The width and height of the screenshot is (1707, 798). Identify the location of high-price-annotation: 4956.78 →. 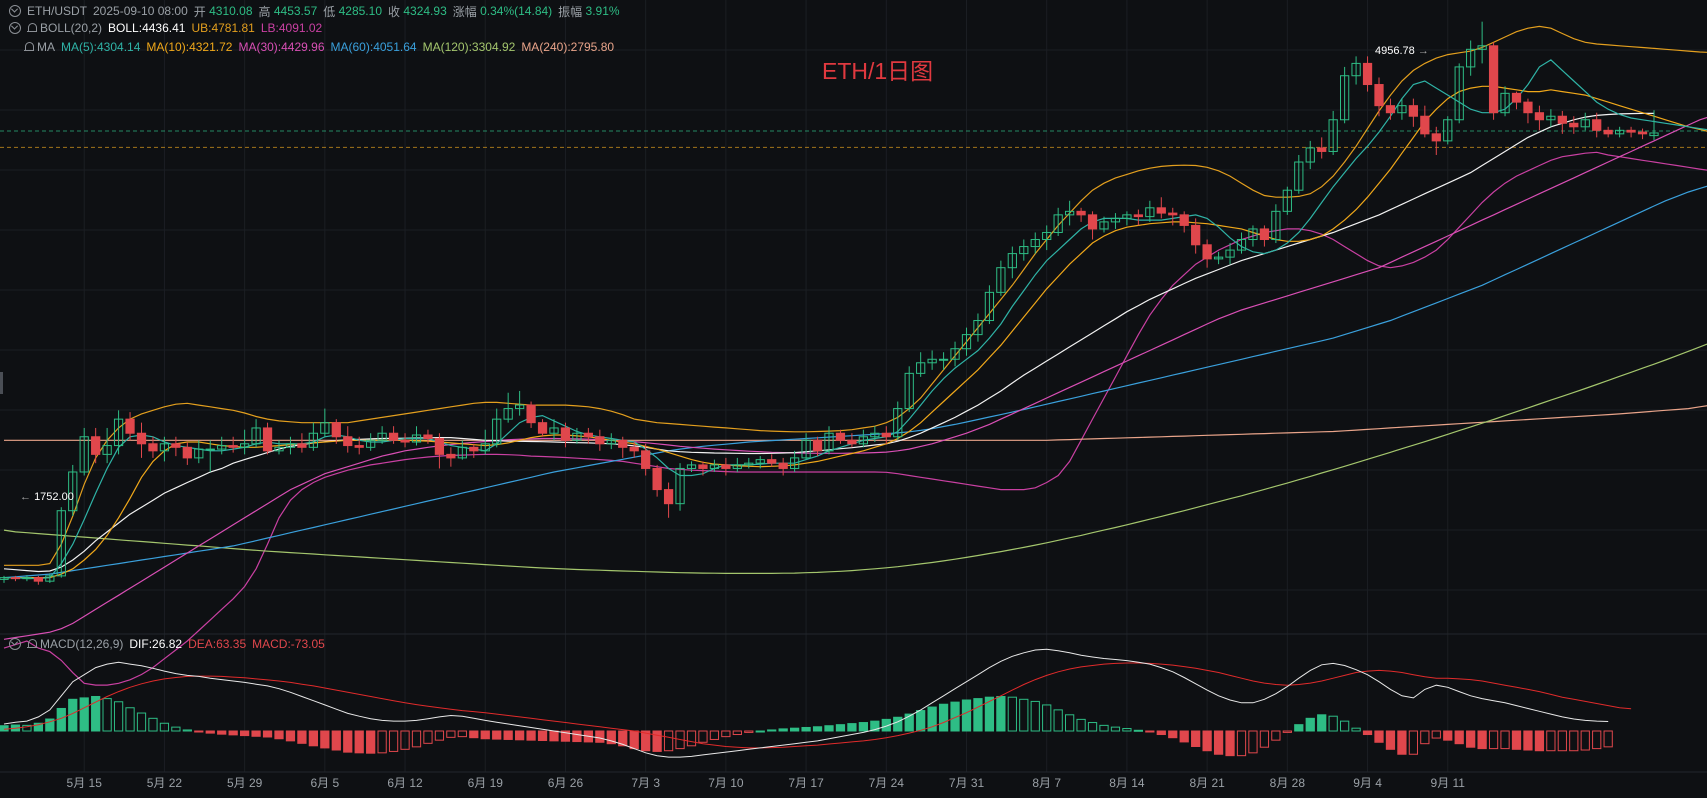
(1402, 51).